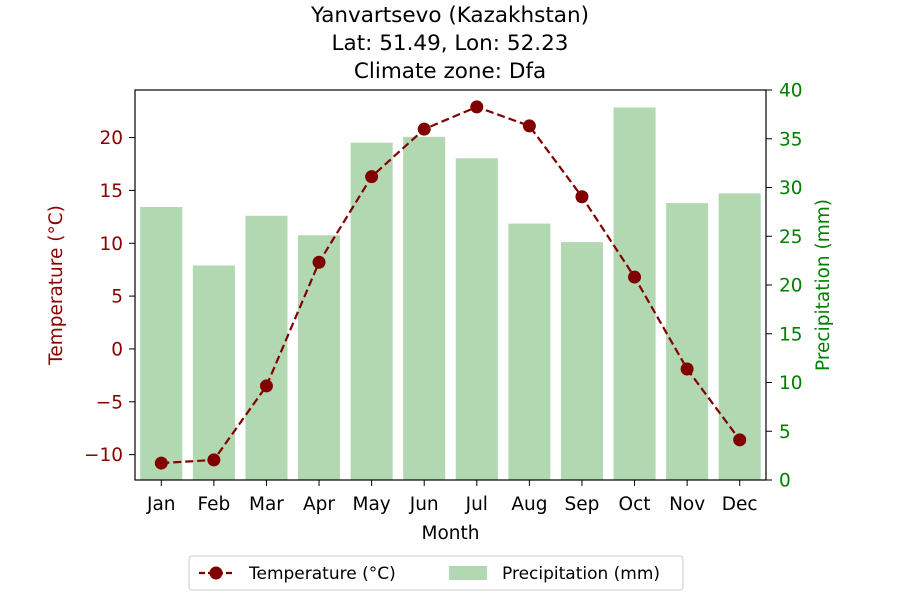 This screenshot has width=900, height=605. What do you see at coordinates (266, 504) in the screenshot?
I see `x-tick-label: Mar` at bounding box center [266, 504].